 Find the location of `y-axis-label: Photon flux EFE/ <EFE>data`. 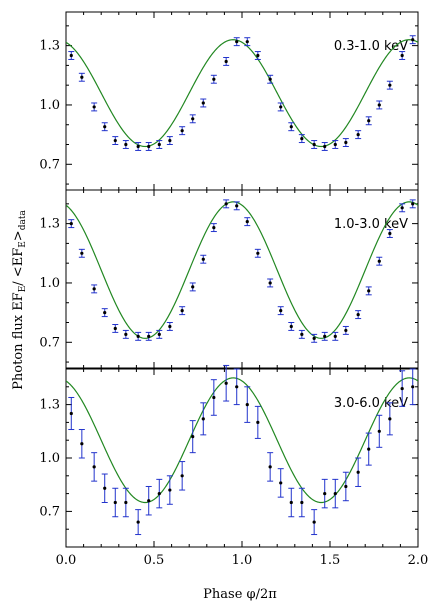

y-axis-label: Photon flux EFE/ <EFE>data is located at coordinates (19, 300).